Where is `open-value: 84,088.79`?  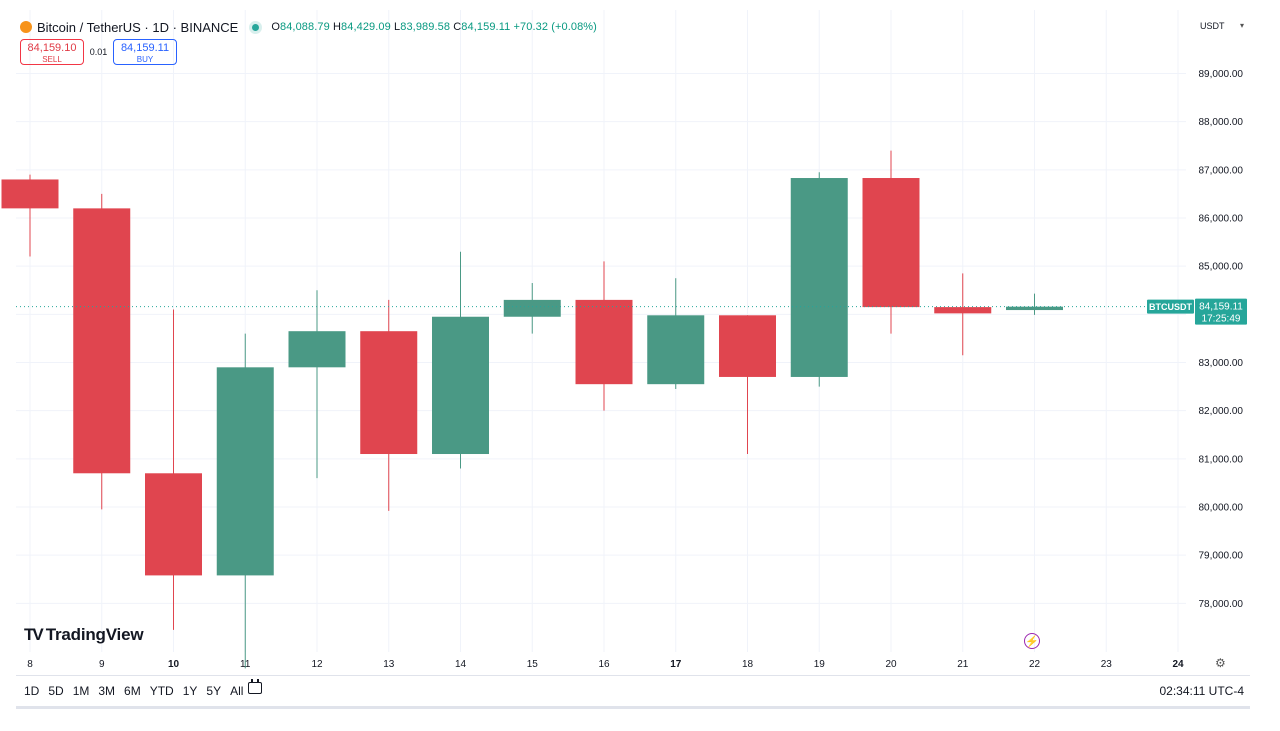 open-value: 84,088.79 is located at coordinates (304, 27).